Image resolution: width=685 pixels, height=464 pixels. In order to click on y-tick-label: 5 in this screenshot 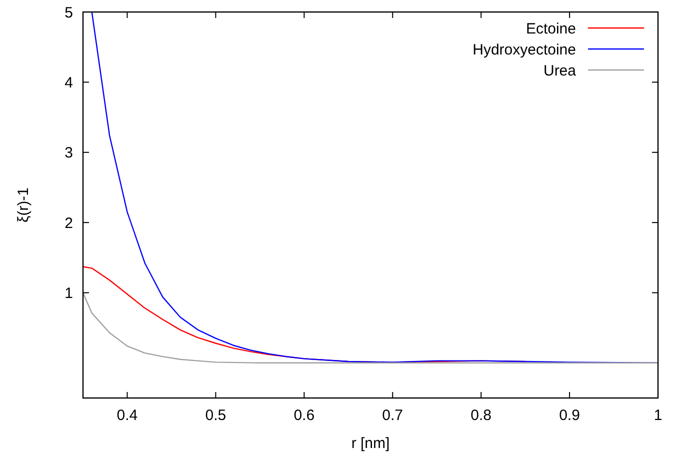, I will do `click(68, 13)`.